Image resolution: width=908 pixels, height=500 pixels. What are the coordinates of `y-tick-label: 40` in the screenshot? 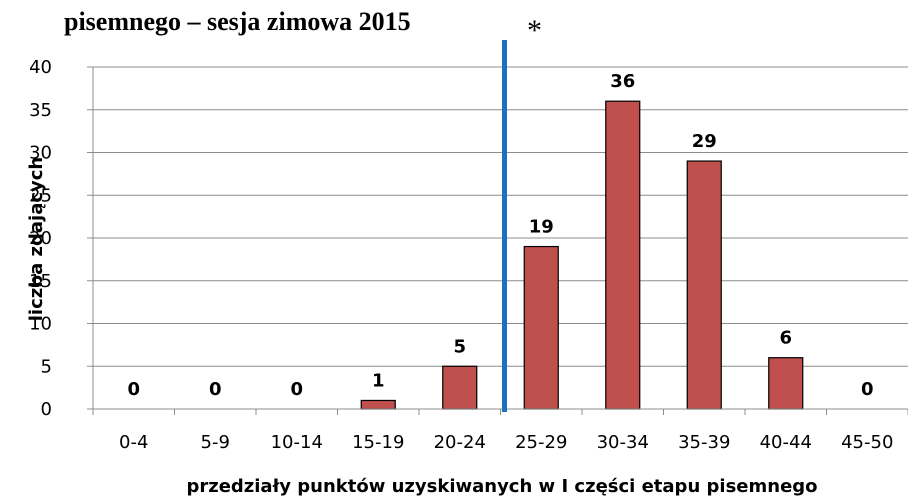 It's located at (40, 67).